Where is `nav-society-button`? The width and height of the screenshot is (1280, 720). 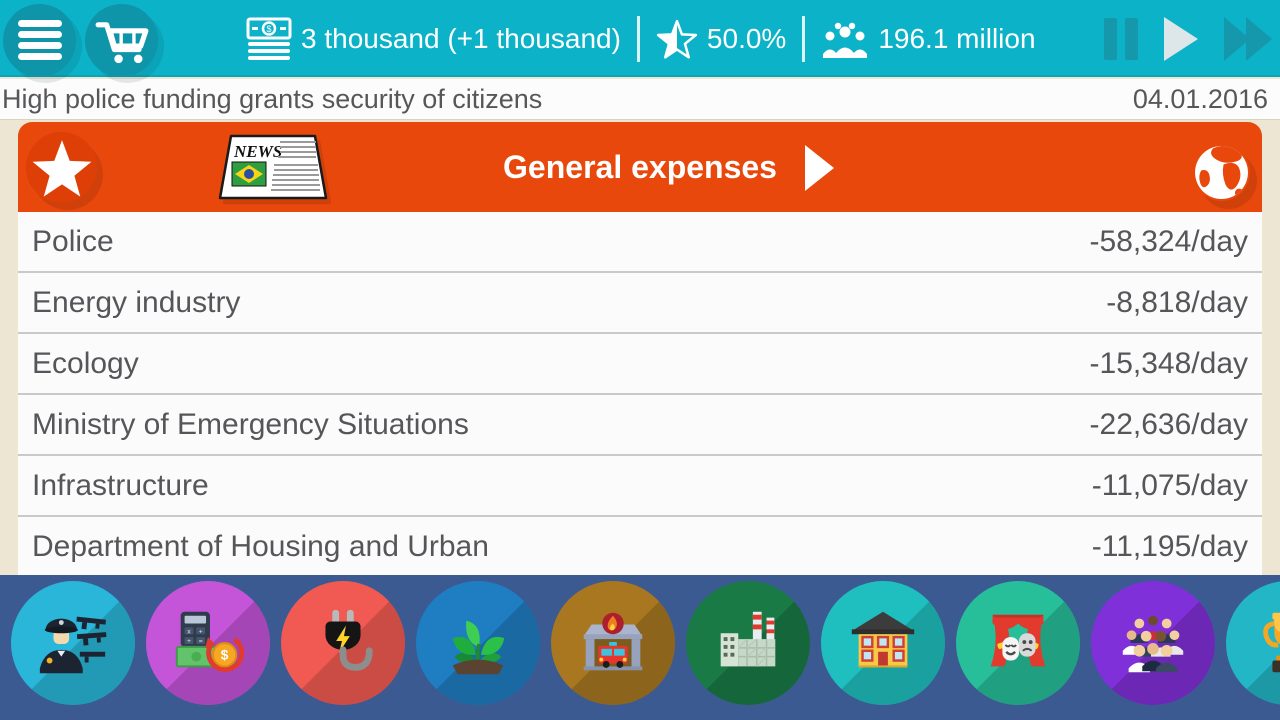 nav-society-button is located at coordinates (1153, 643).